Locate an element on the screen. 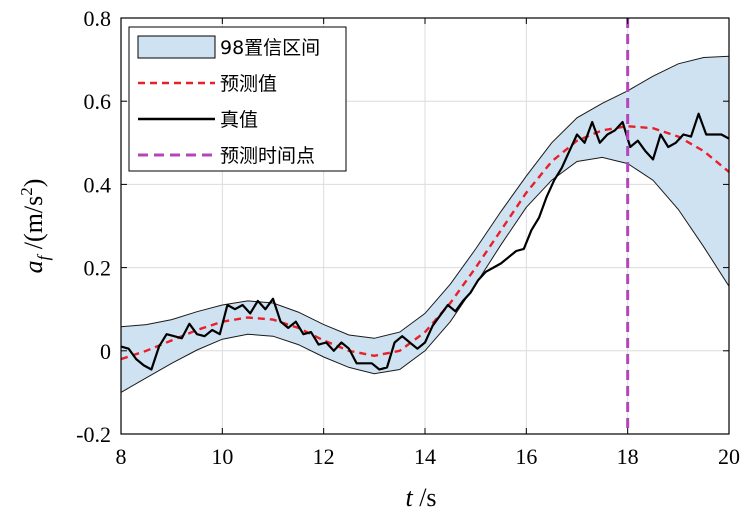 This screenshot has height=513, width=747. x-tick-label: 18 is located at coordinates (628, 456).